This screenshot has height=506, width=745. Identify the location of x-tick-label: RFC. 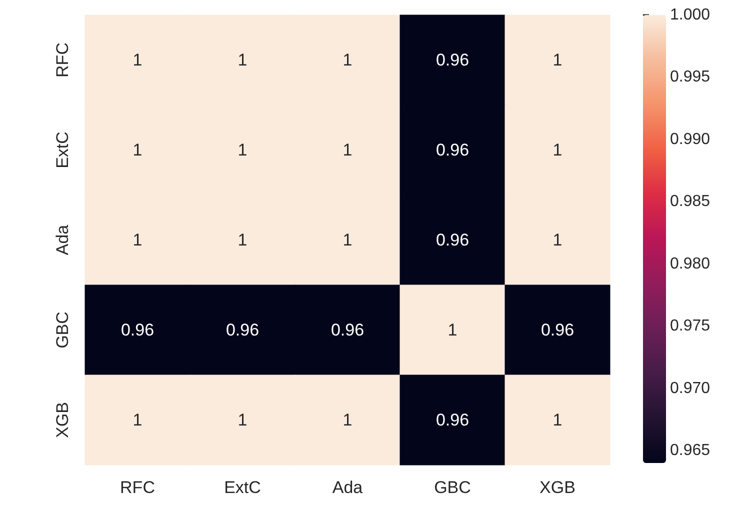
(137, 487).